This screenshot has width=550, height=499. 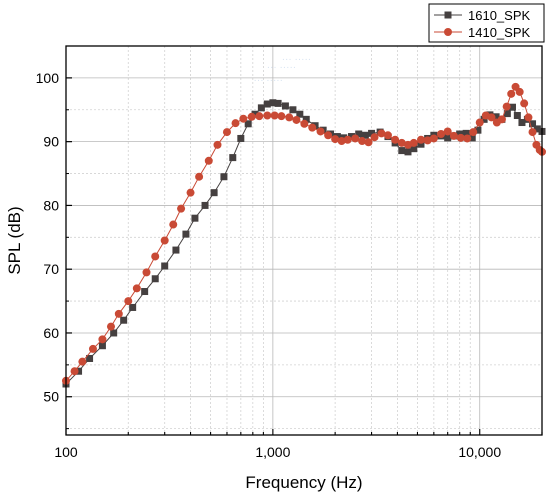 What do you see at coordinates (448, 15) in the screenshot?
I see `legend-marker-square` at bounding box center [448, 15].